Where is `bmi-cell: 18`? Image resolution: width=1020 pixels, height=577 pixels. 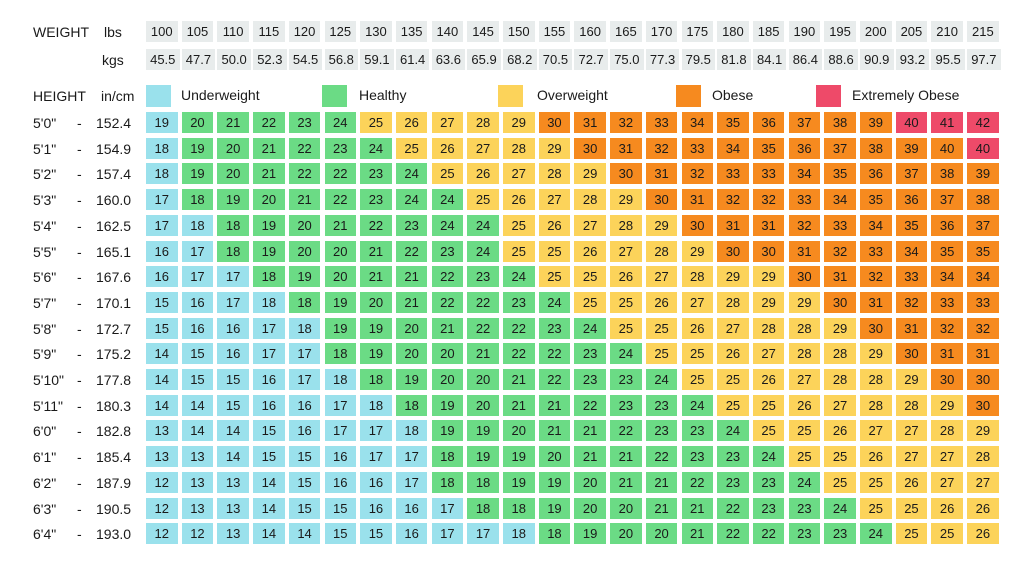
bmi-cell: 18 is located at coordinates (519, 534).